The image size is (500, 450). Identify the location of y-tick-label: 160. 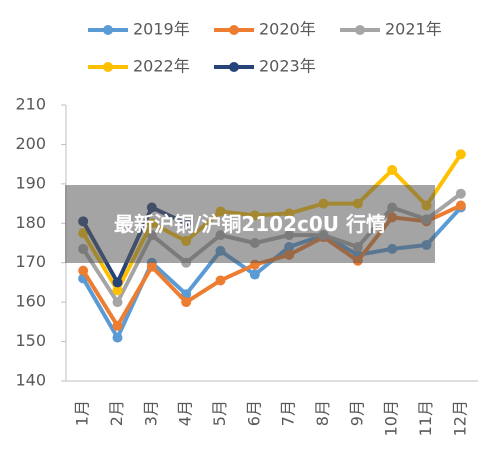
(30, 301).